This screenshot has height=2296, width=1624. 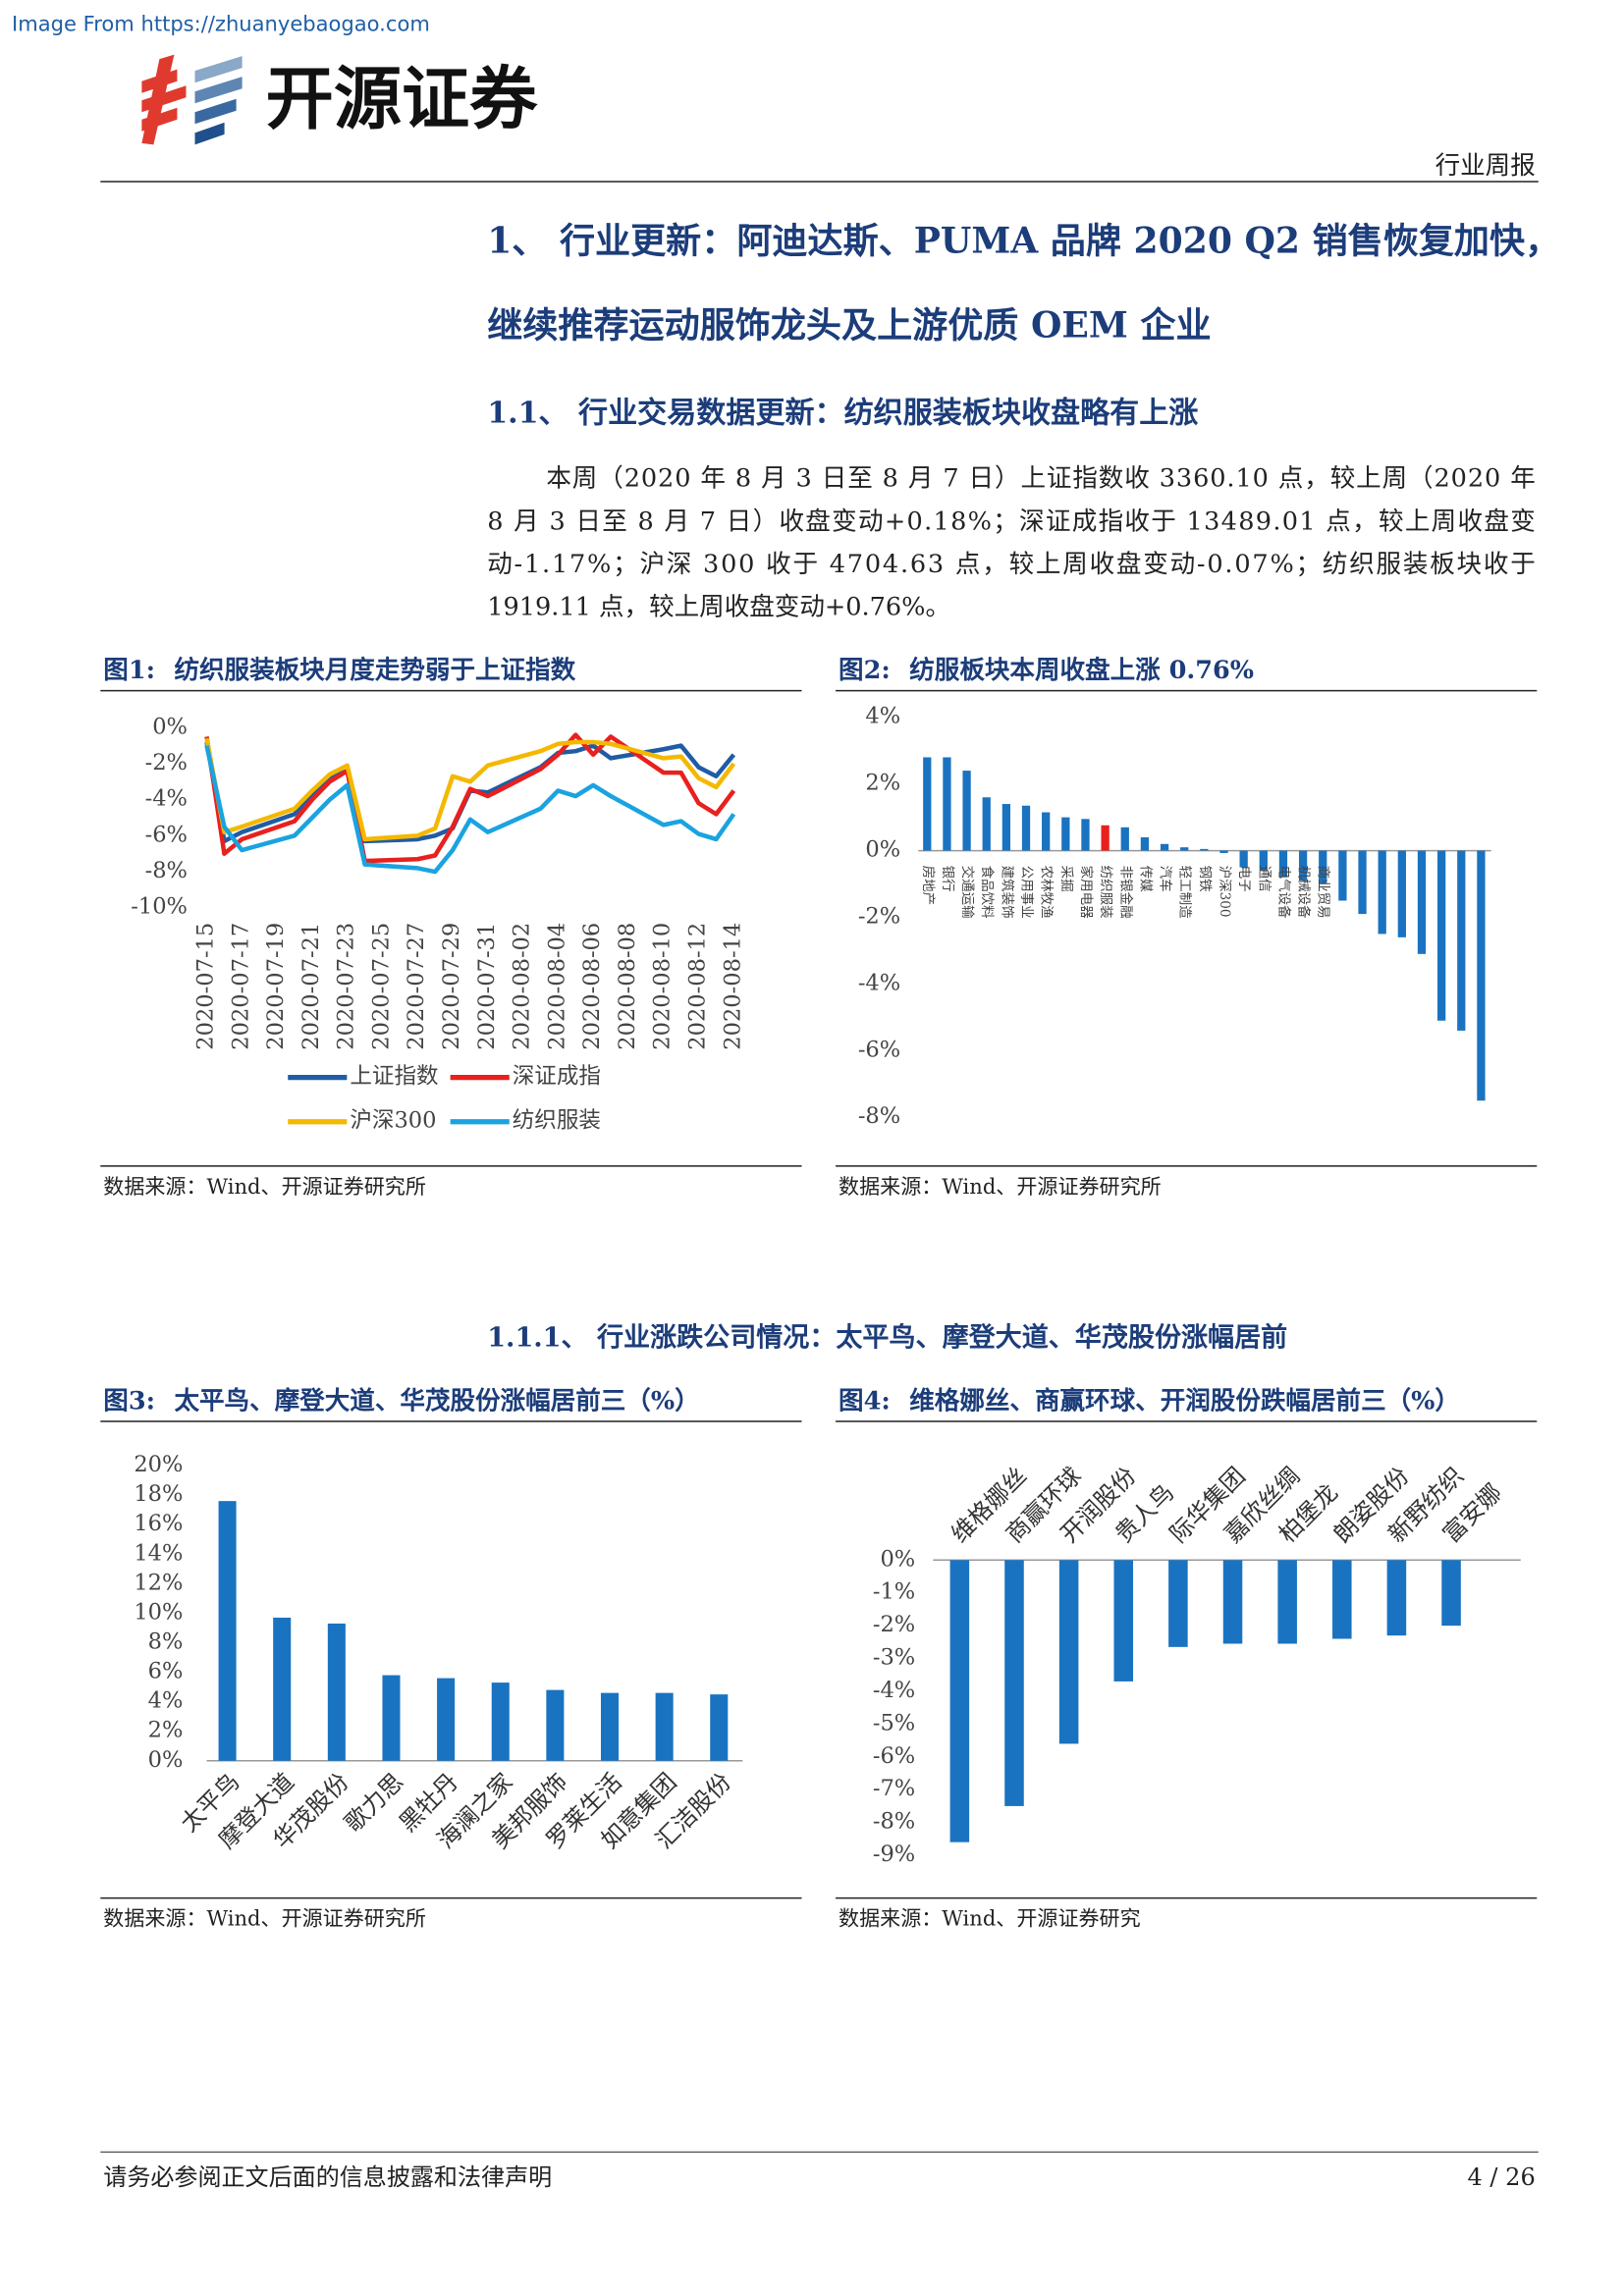 I want to click on y-tick-label: -10%, so click(x=159, y=907).